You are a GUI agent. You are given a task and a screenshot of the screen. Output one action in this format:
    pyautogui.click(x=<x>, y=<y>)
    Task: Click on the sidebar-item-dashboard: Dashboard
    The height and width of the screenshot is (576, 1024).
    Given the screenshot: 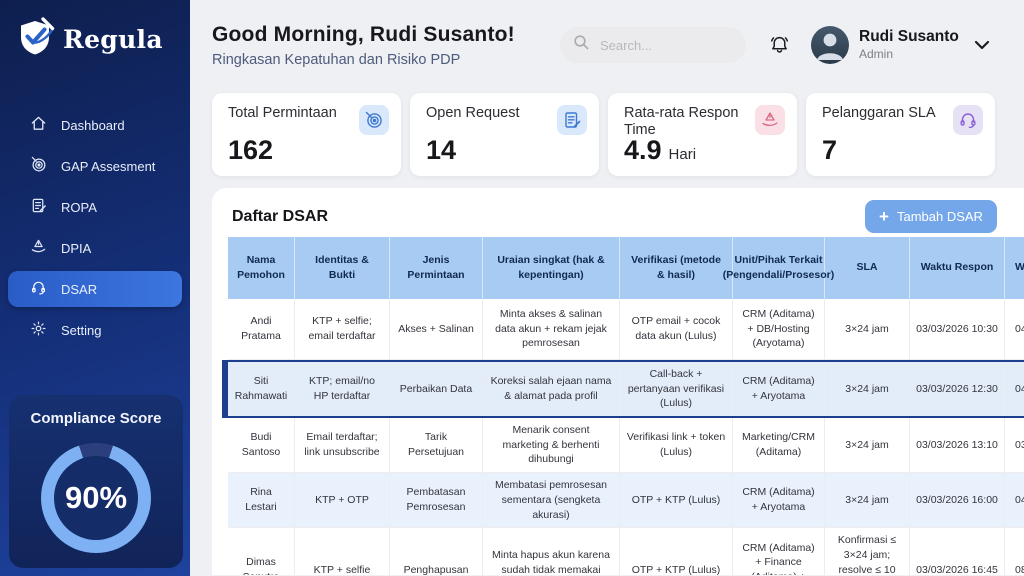 What is the action you would take?
    pyautogui.click(x=95, y=125)
    